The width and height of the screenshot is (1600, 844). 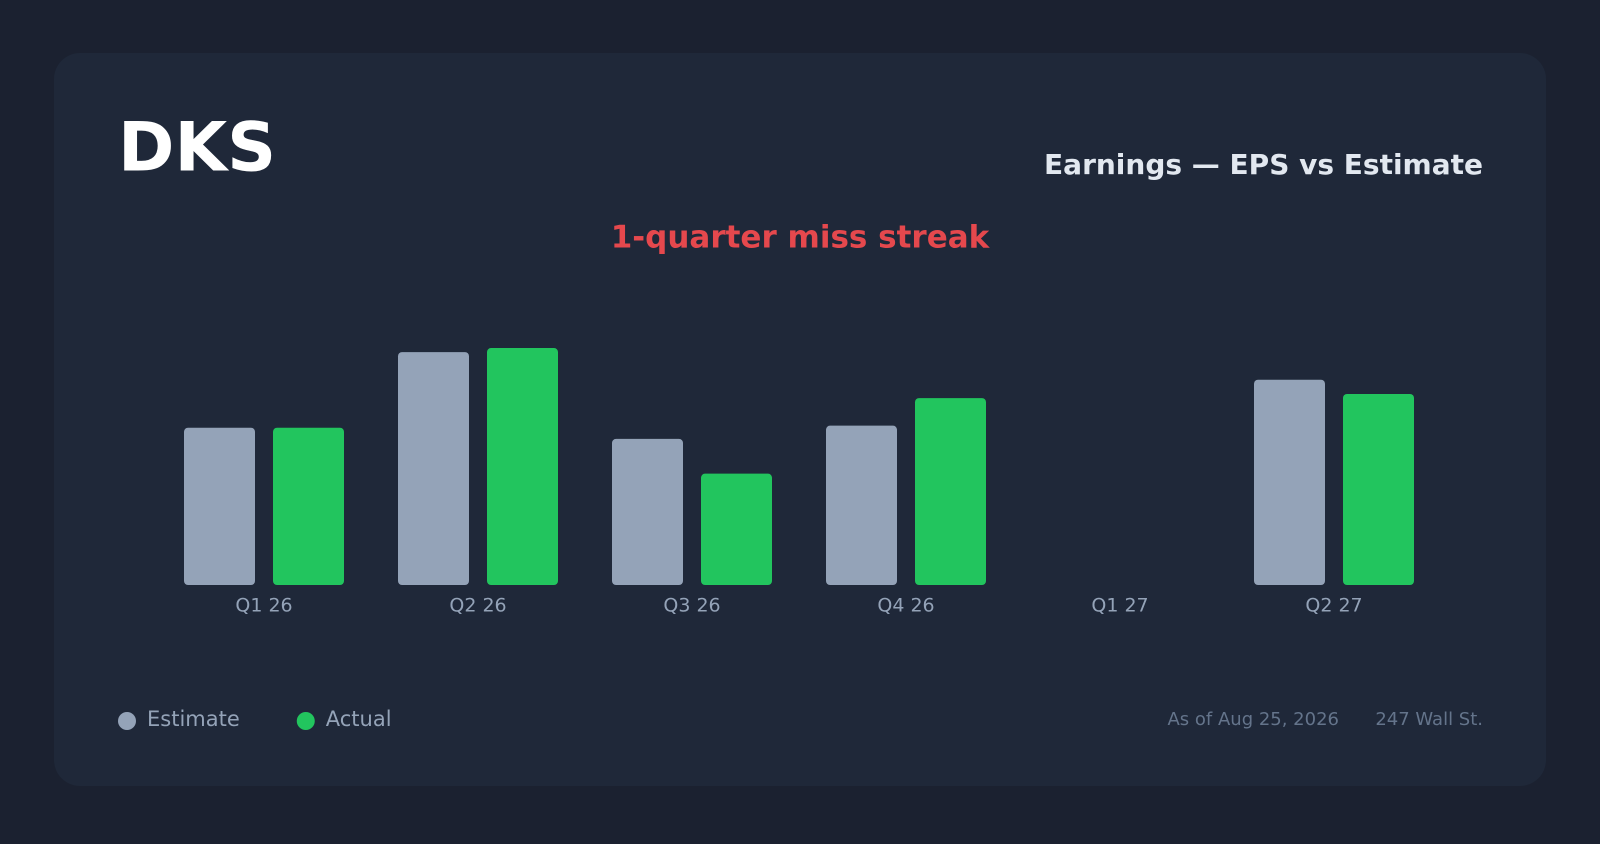 What do you see at coordinates (1429, 719) in the screenshot?
I see `source: 247 Wall St.` at bounding box center [1429, 719].